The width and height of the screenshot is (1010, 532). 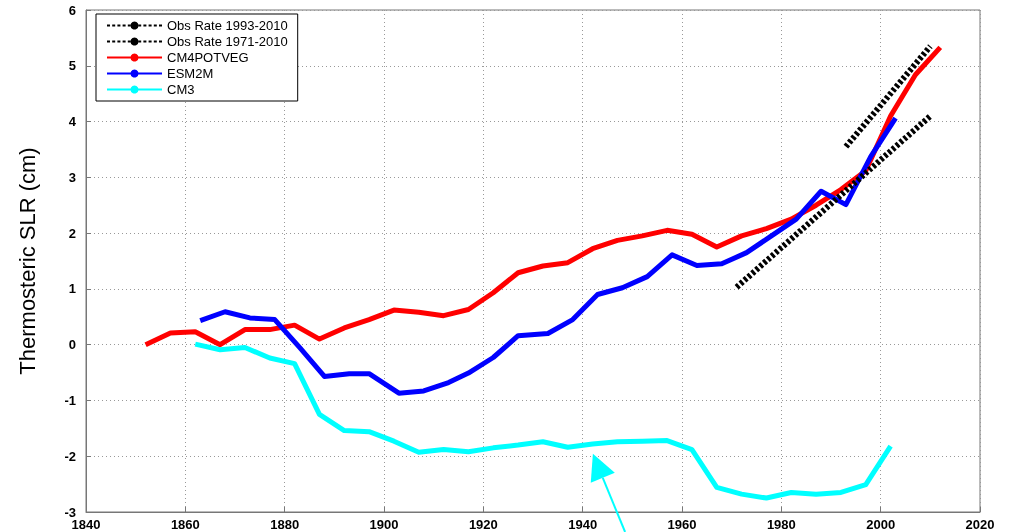 I want to click on legend-label: CM4POTVEG, so click(x=208, y=57).